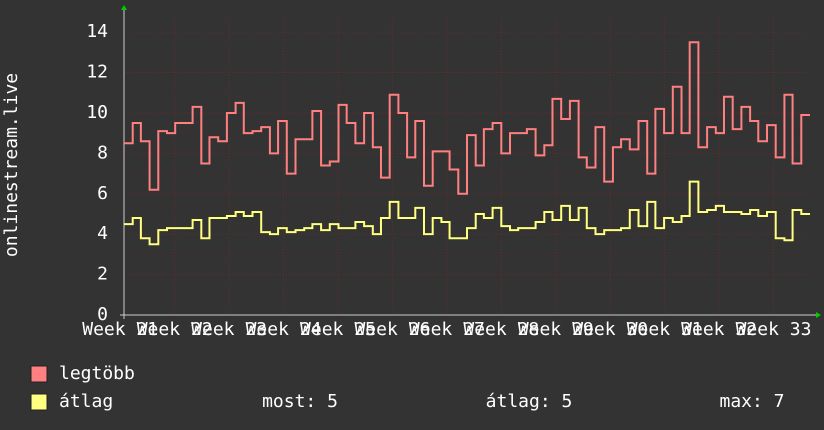  Describe the element at coordinates (447, 329) in the screenshot. I see `x-tick-label: Week 27` at that location.